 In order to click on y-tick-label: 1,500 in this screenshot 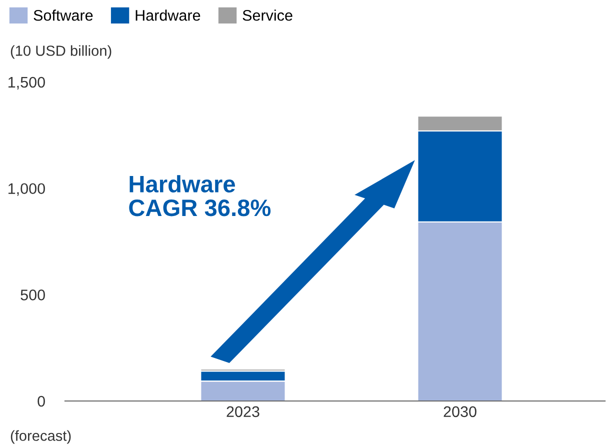, I will do `click(26, 83)`.